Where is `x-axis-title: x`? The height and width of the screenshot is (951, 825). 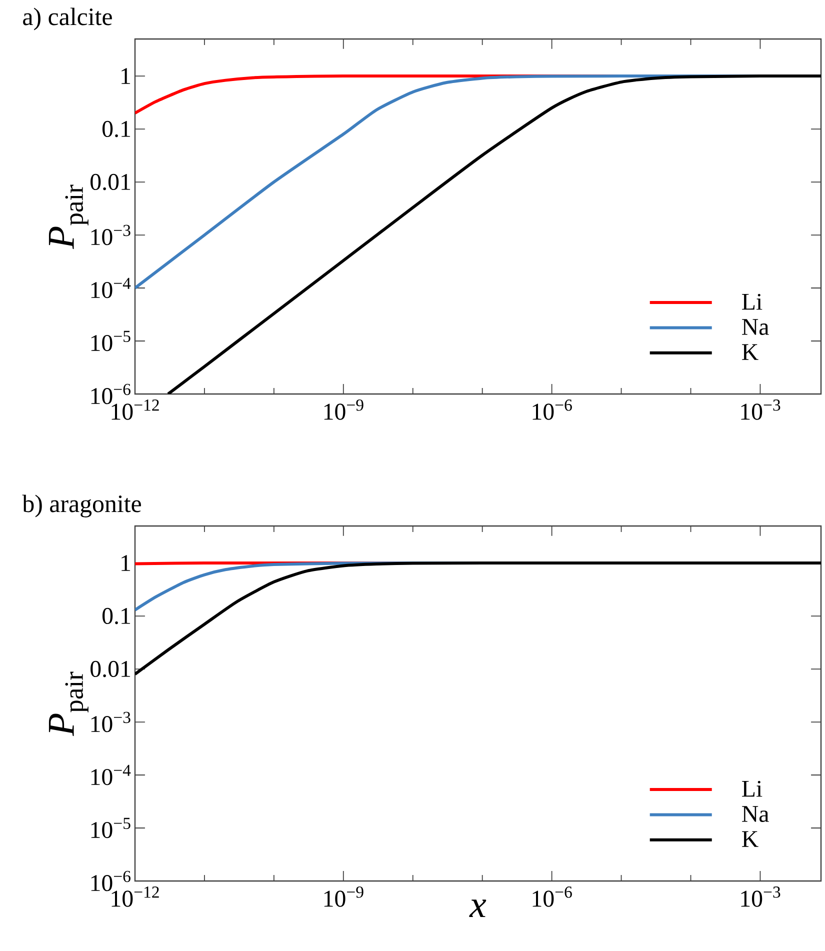
x-axis-title: x is located at coordinates (477, 909).